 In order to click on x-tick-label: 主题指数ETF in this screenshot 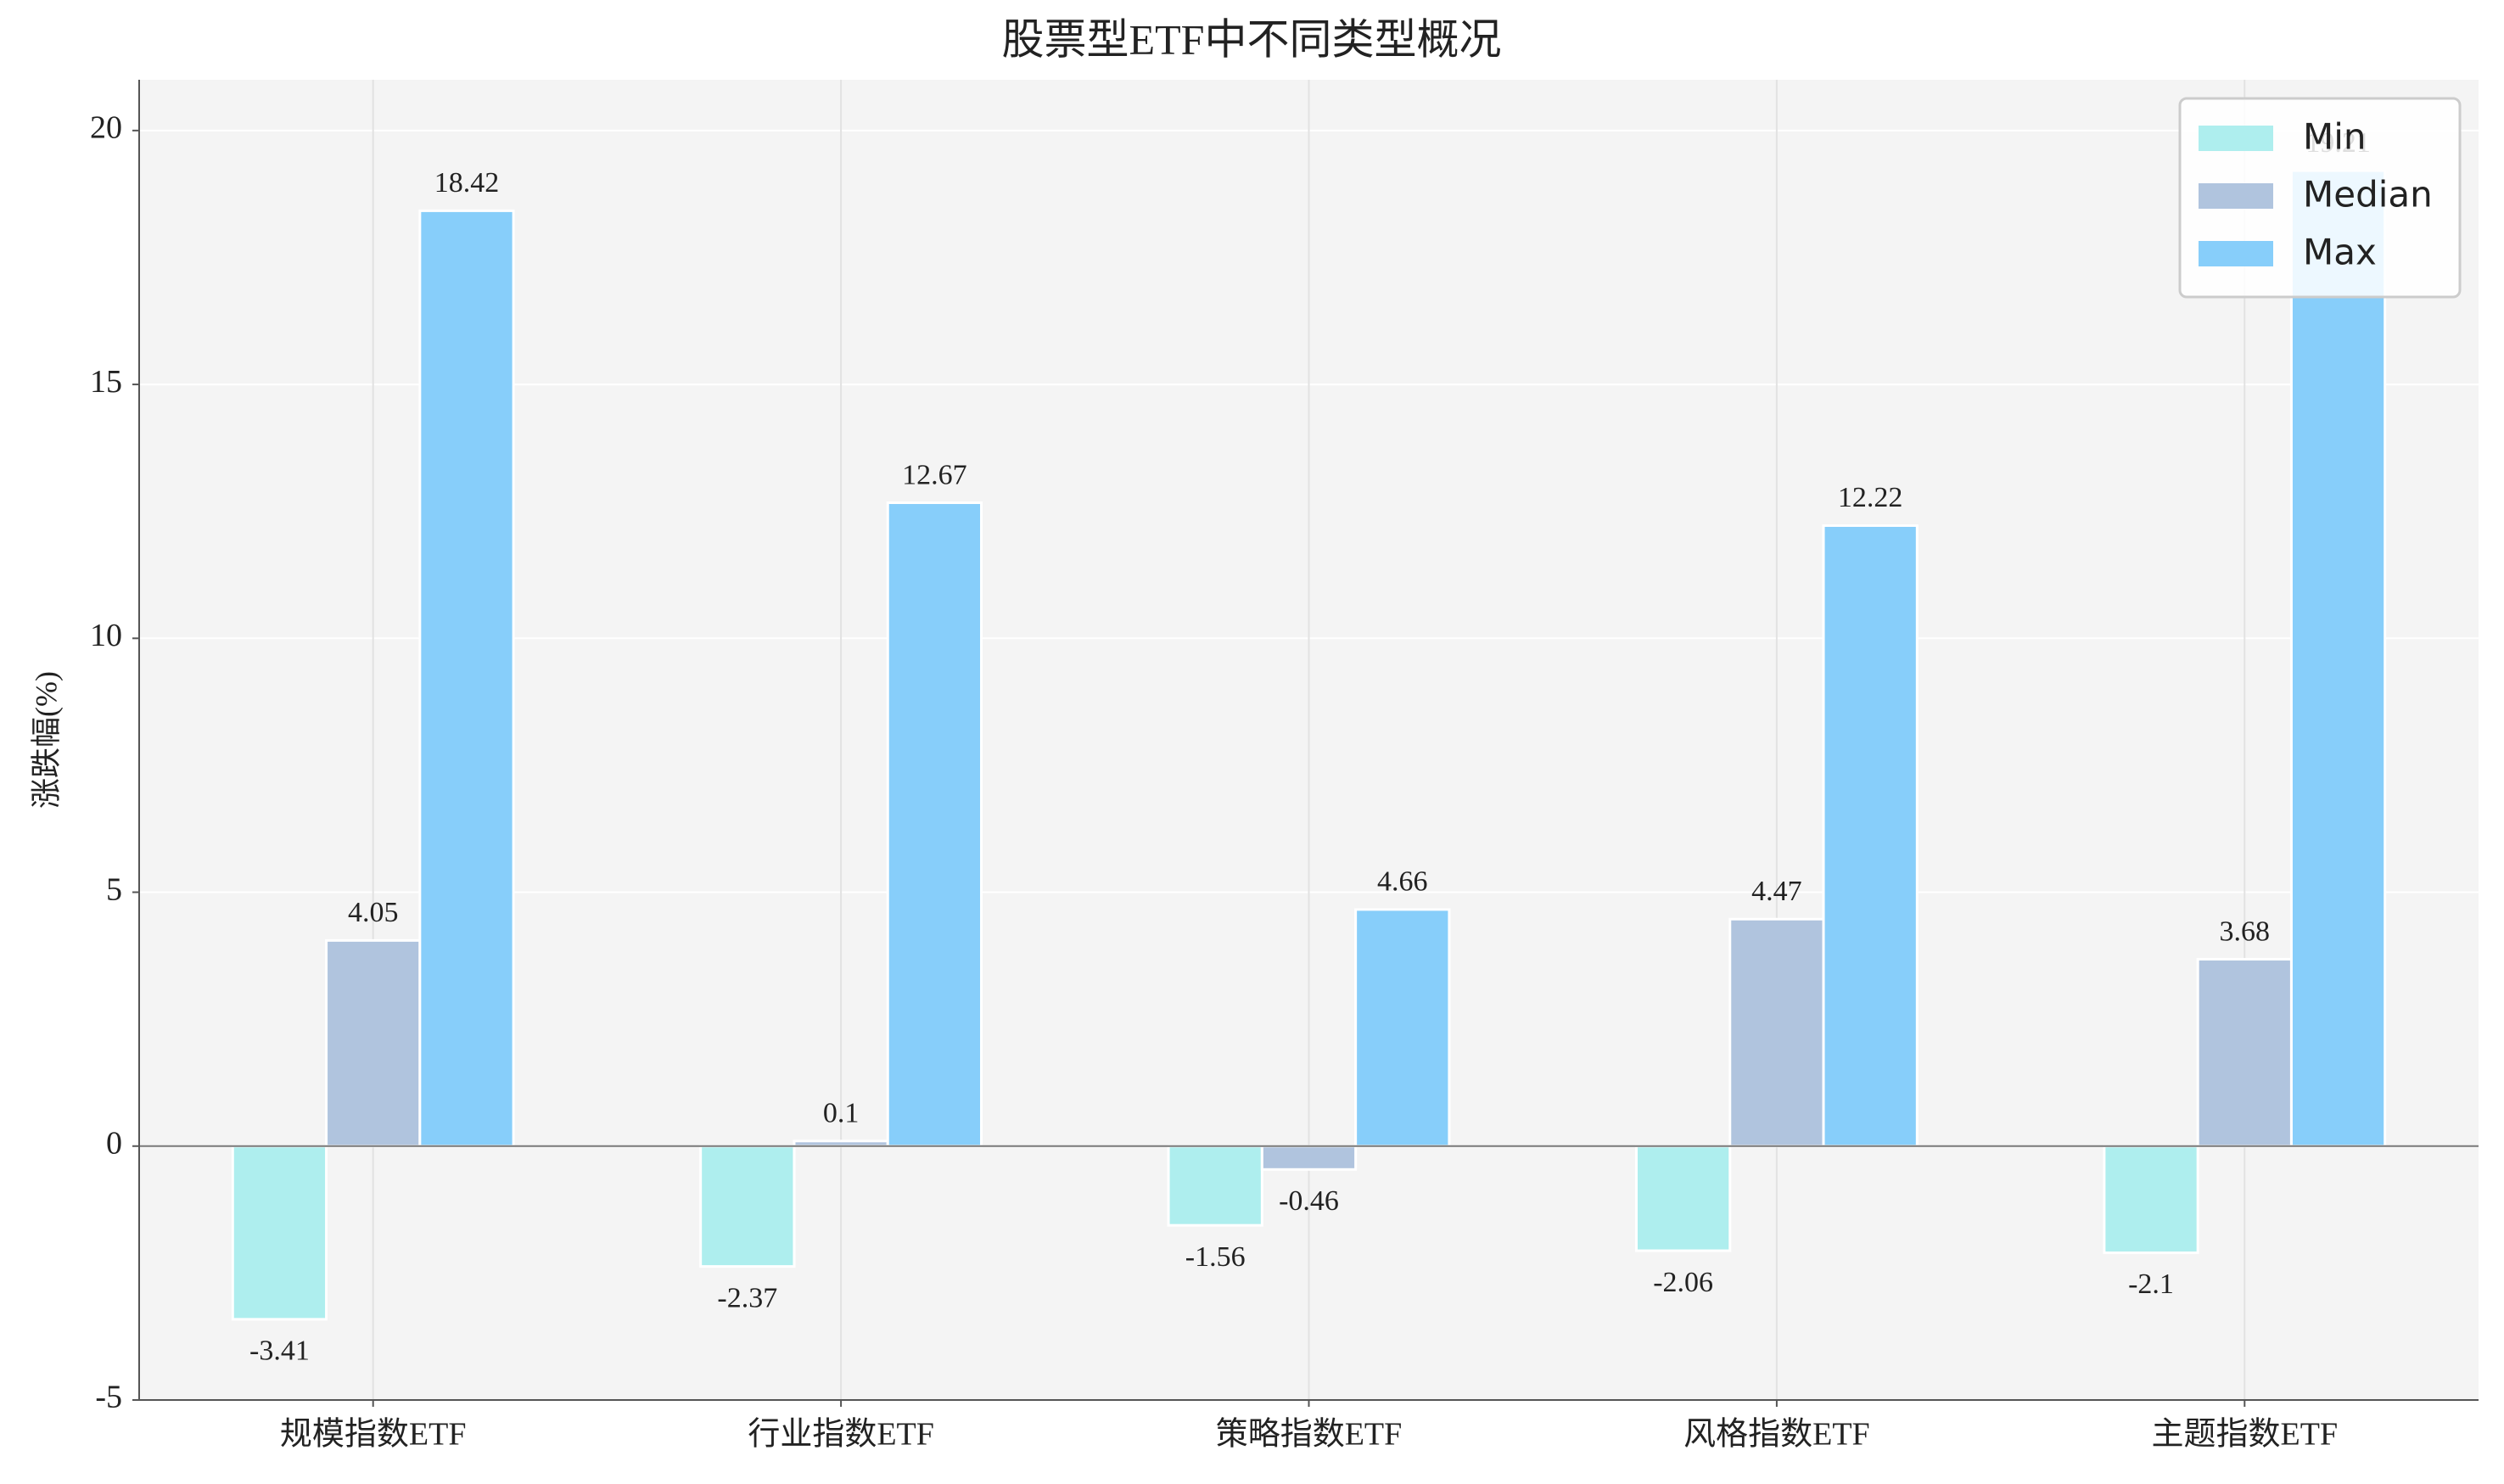, I will do `click(2245, 1435)`.